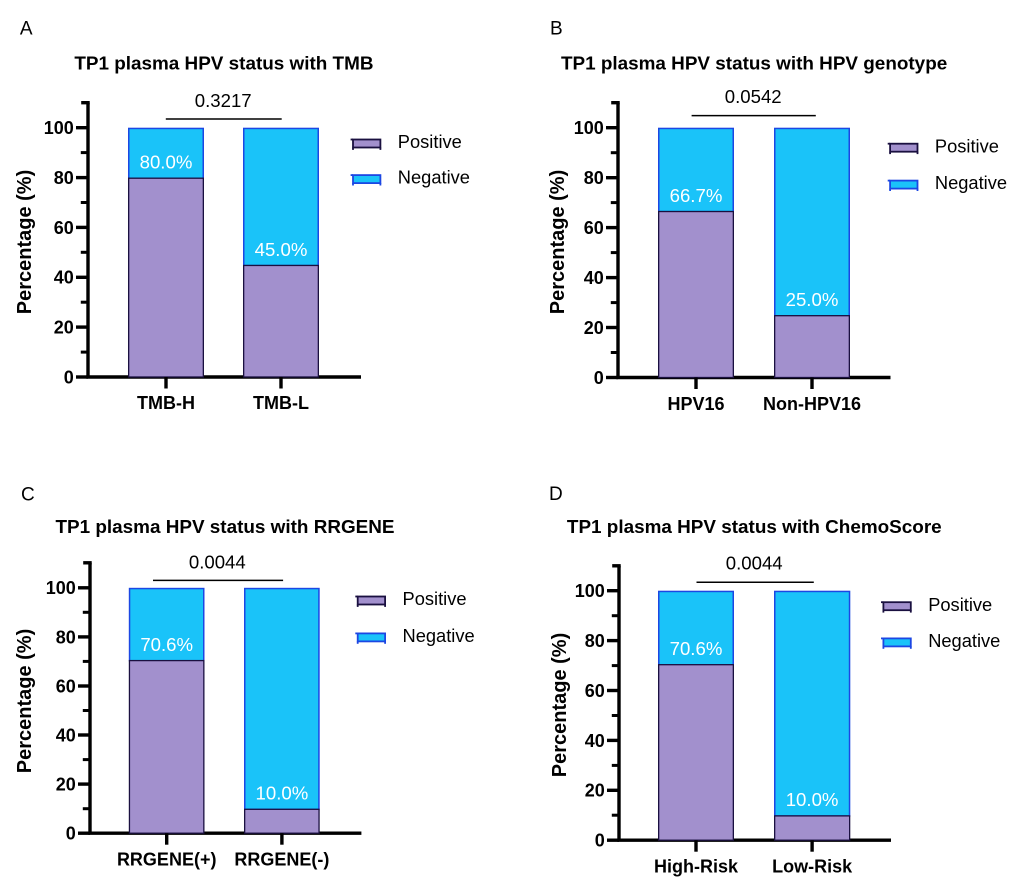  What do you see at coordinates (754, 527) in the screenshot?
I see `svg-text:TP1 plasma HPV status with Che: TP1 plasma HPV status with ChemoScore` at bounding box center [754, 527].